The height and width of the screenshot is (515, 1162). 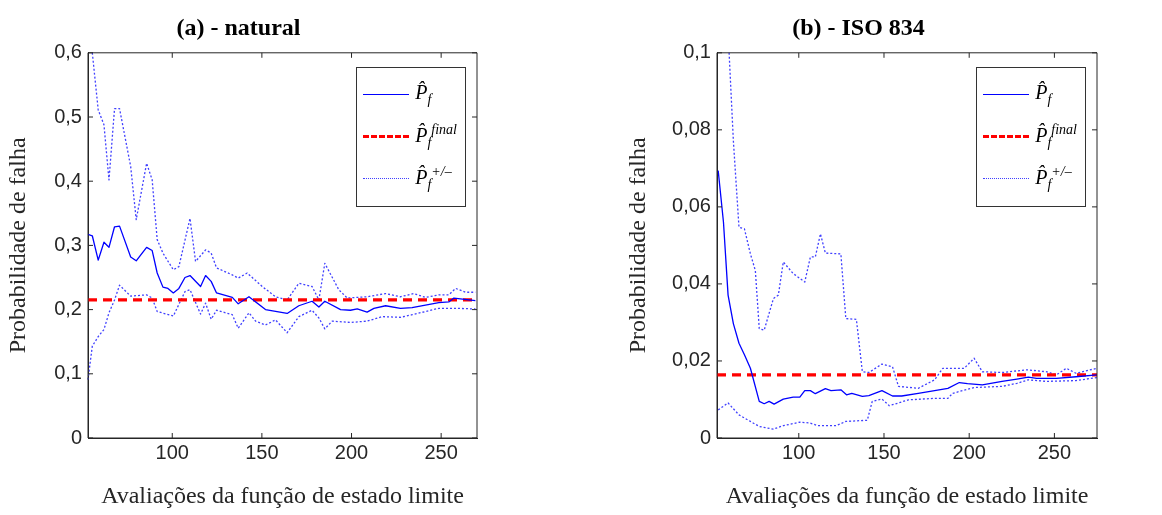 What do you see at coordinates (858, 26) in the screenshot?
I see `chart-title: (b) - ISO 834` at bounding box center [858, 26].